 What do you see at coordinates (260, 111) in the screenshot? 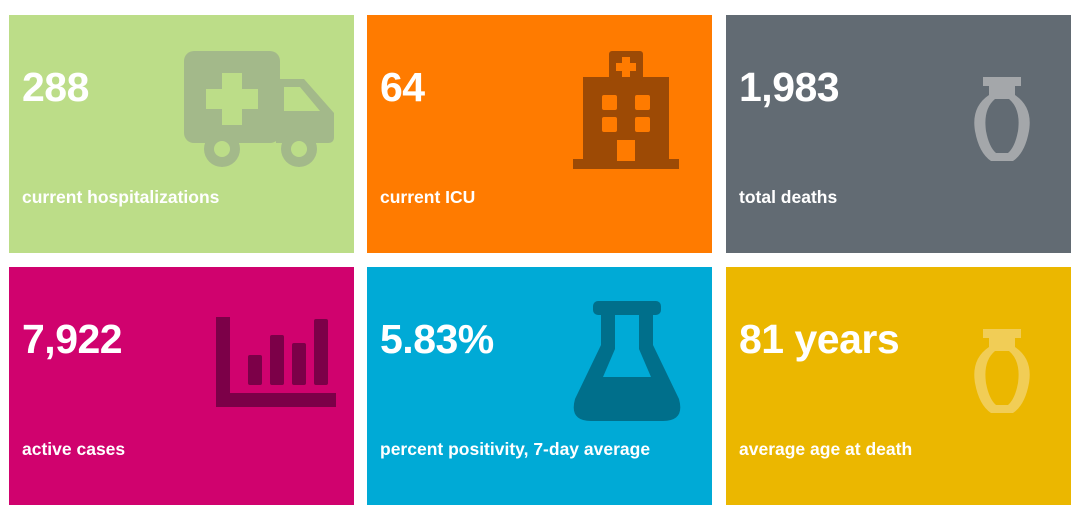
I see `ambulance-icon` at bounding box center [260, 111].